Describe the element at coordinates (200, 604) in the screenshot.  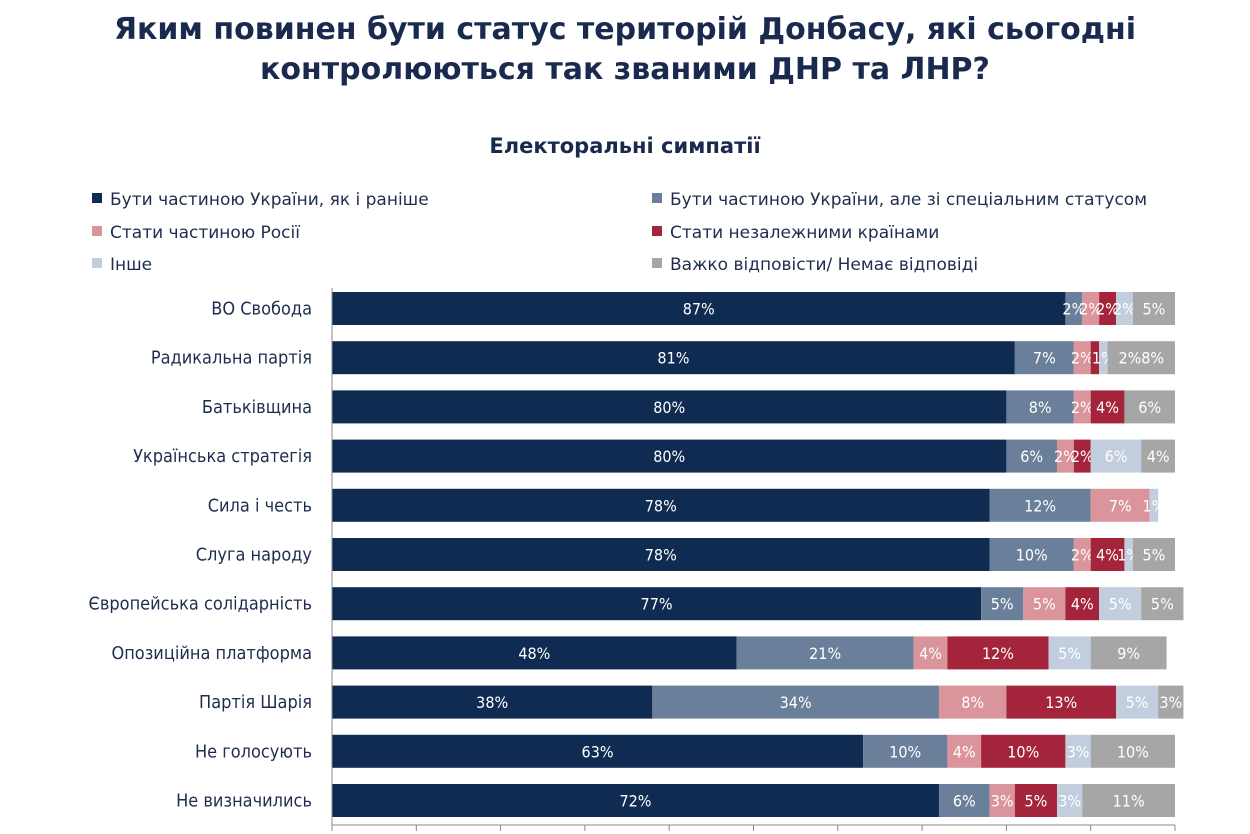
I see `category-label: Європейська солідарність` at that location.